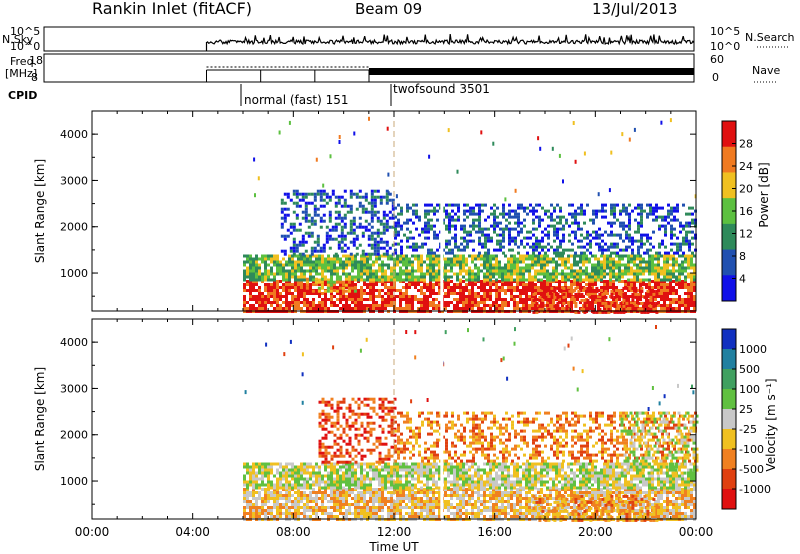 The width and height of the screenshot is (800, 554). What do you see at coordinates (36, 60) in the screenshot?
I see `freq-tick-top: 18` at bounding box center [36, 60].